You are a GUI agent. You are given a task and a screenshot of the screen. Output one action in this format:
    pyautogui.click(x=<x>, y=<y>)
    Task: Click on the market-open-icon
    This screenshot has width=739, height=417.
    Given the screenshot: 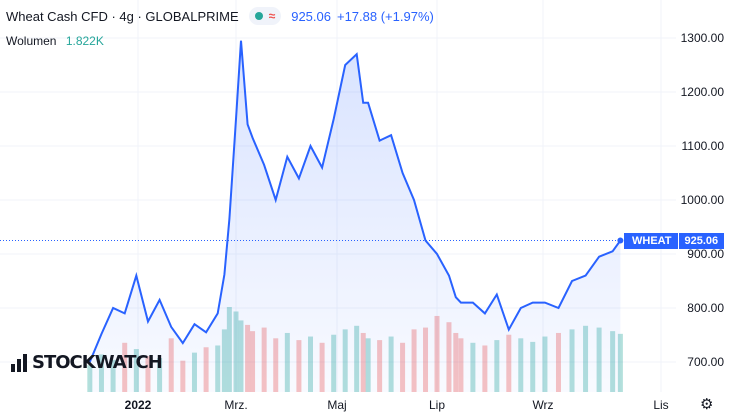 What is the action you would take?
    pyautogui.click(x=258, y=16)
    